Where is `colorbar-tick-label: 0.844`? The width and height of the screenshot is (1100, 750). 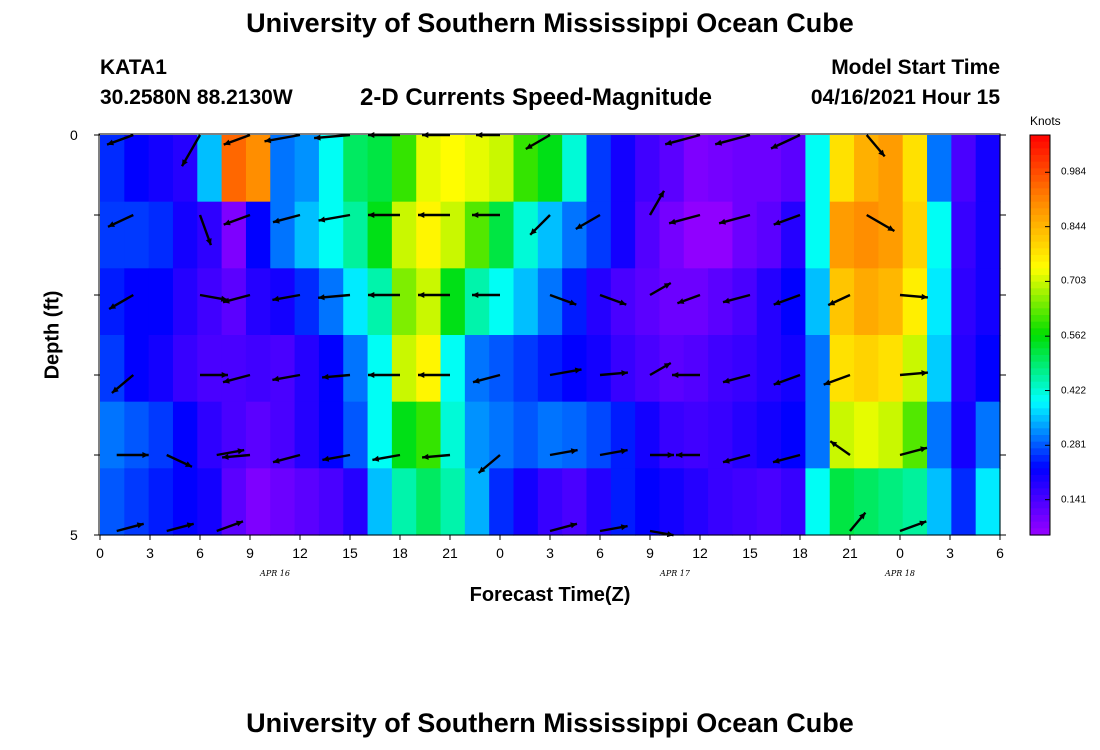
colorbar-tick-label: 0.844 is located at coordinates (1074, 227).